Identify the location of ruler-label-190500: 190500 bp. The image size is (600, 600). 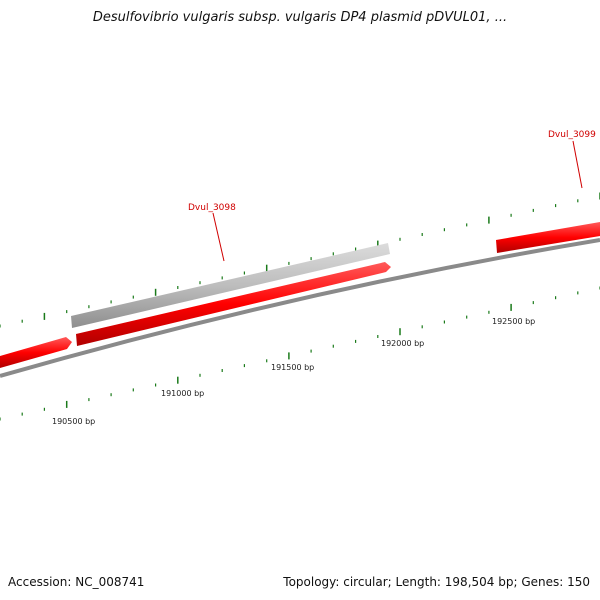
(73, 421).